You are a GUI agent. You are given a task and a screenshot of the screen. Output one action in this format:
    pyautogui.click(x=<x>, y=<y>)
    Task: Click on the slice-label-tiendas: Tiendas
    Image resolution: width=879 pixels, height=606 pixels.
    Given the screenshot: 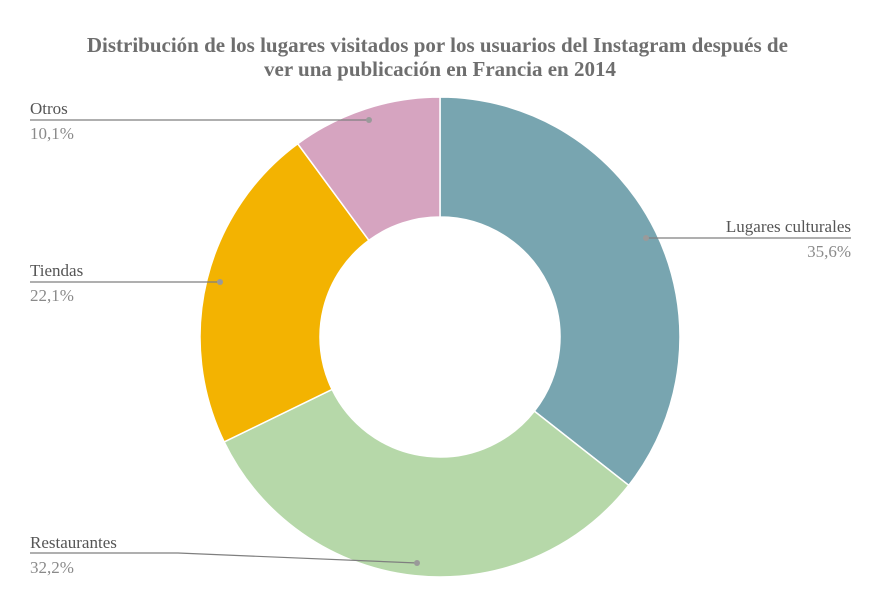 What is the action you would take?
    pyautogui.click(x=56, y=270)
    